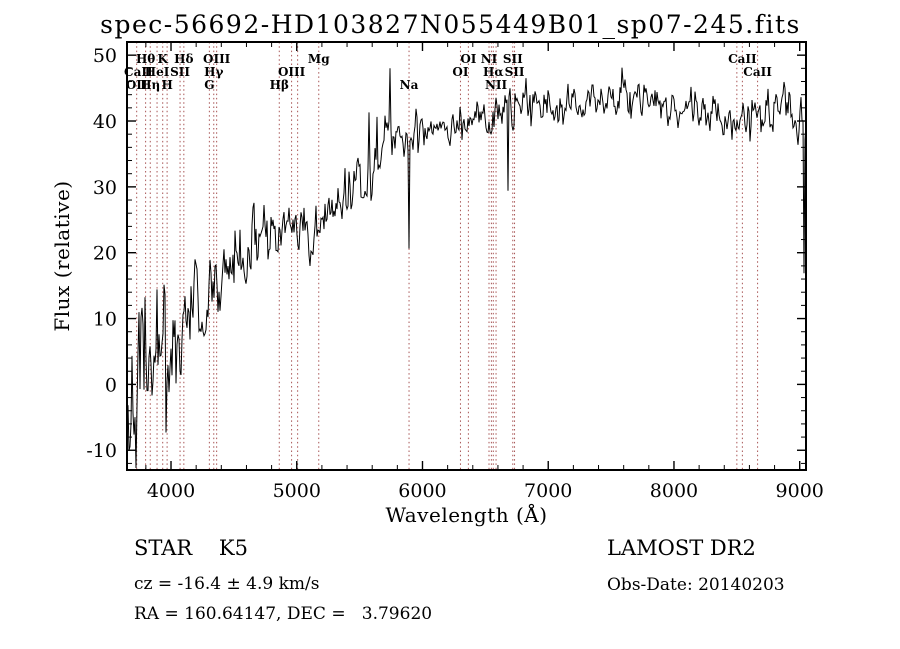  Describe the element at coordinates (162, 59) in the screenshot. I see `spectral-line-label: K` at that location.